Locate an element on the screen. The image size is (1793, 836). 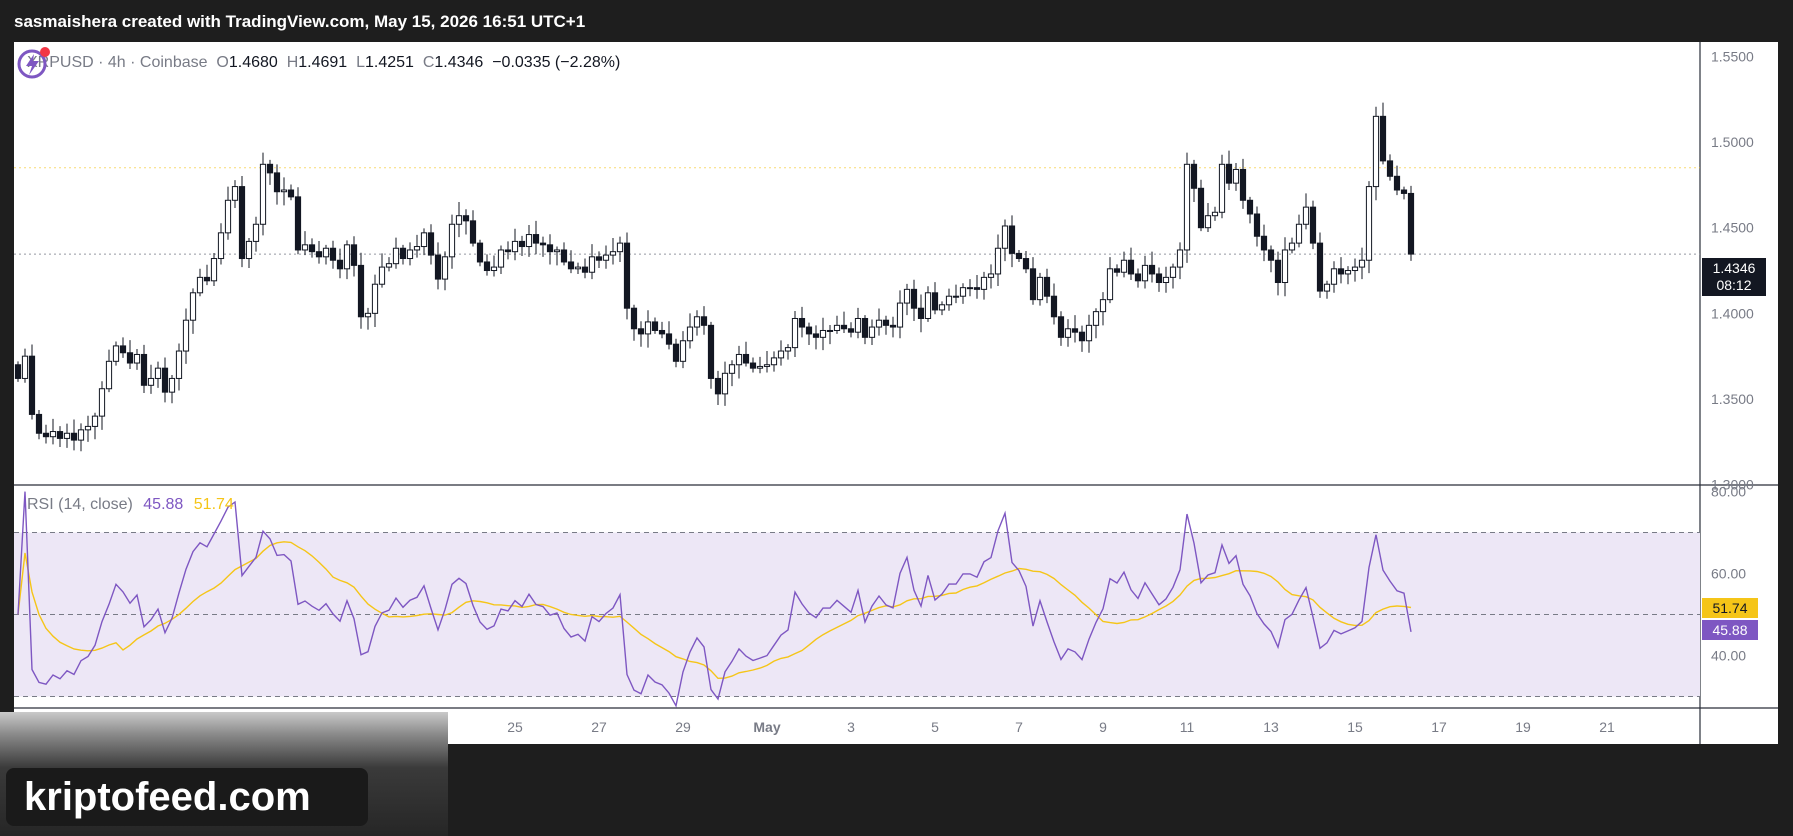
time-tick-label: 5 is located at coordinates (935, 727).